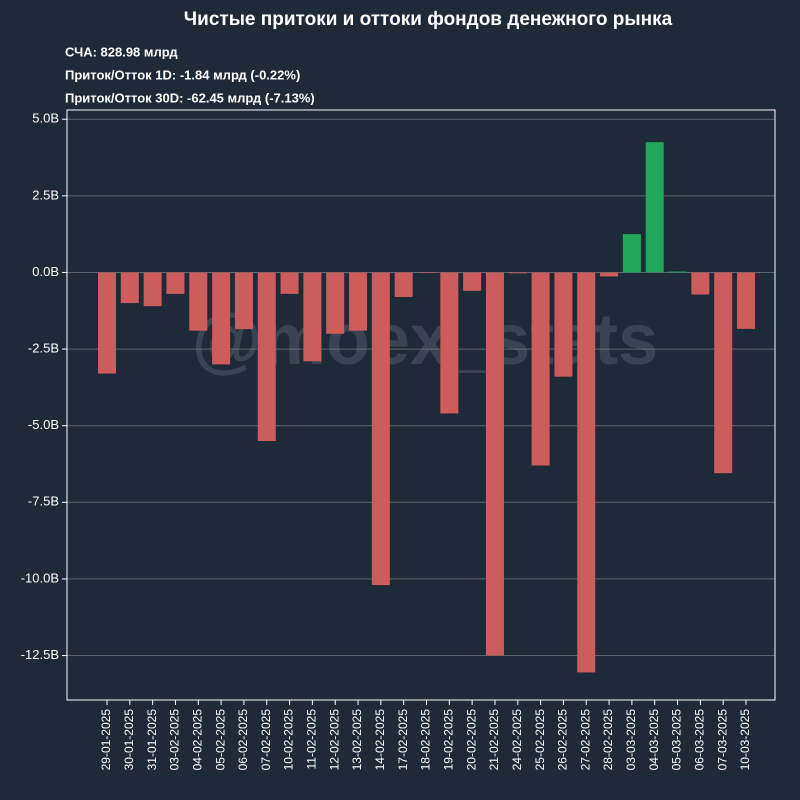 The width and height of the screenshot is (800, 800). Describe the element at coordinates (540, 740) in the screenshot. I see `x-tick-label: 25-02-2025` at that location.